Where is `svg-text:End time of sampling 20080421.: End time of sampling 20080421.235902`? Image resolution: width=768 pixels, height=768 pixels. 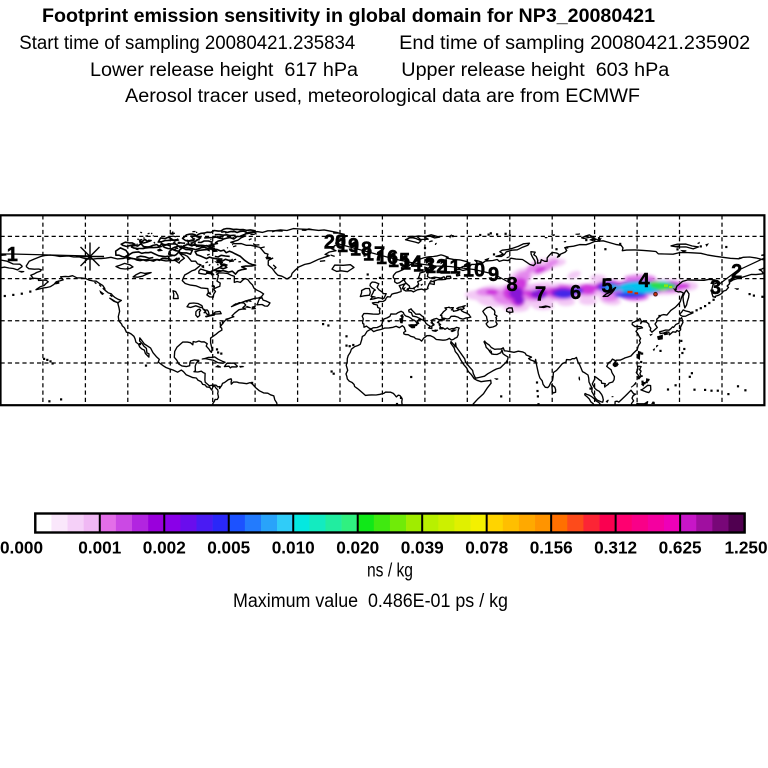
svg-text:End time of sampling 20080421.: End time of sampling 20080421.235902 is located at coordinates (574, 43).